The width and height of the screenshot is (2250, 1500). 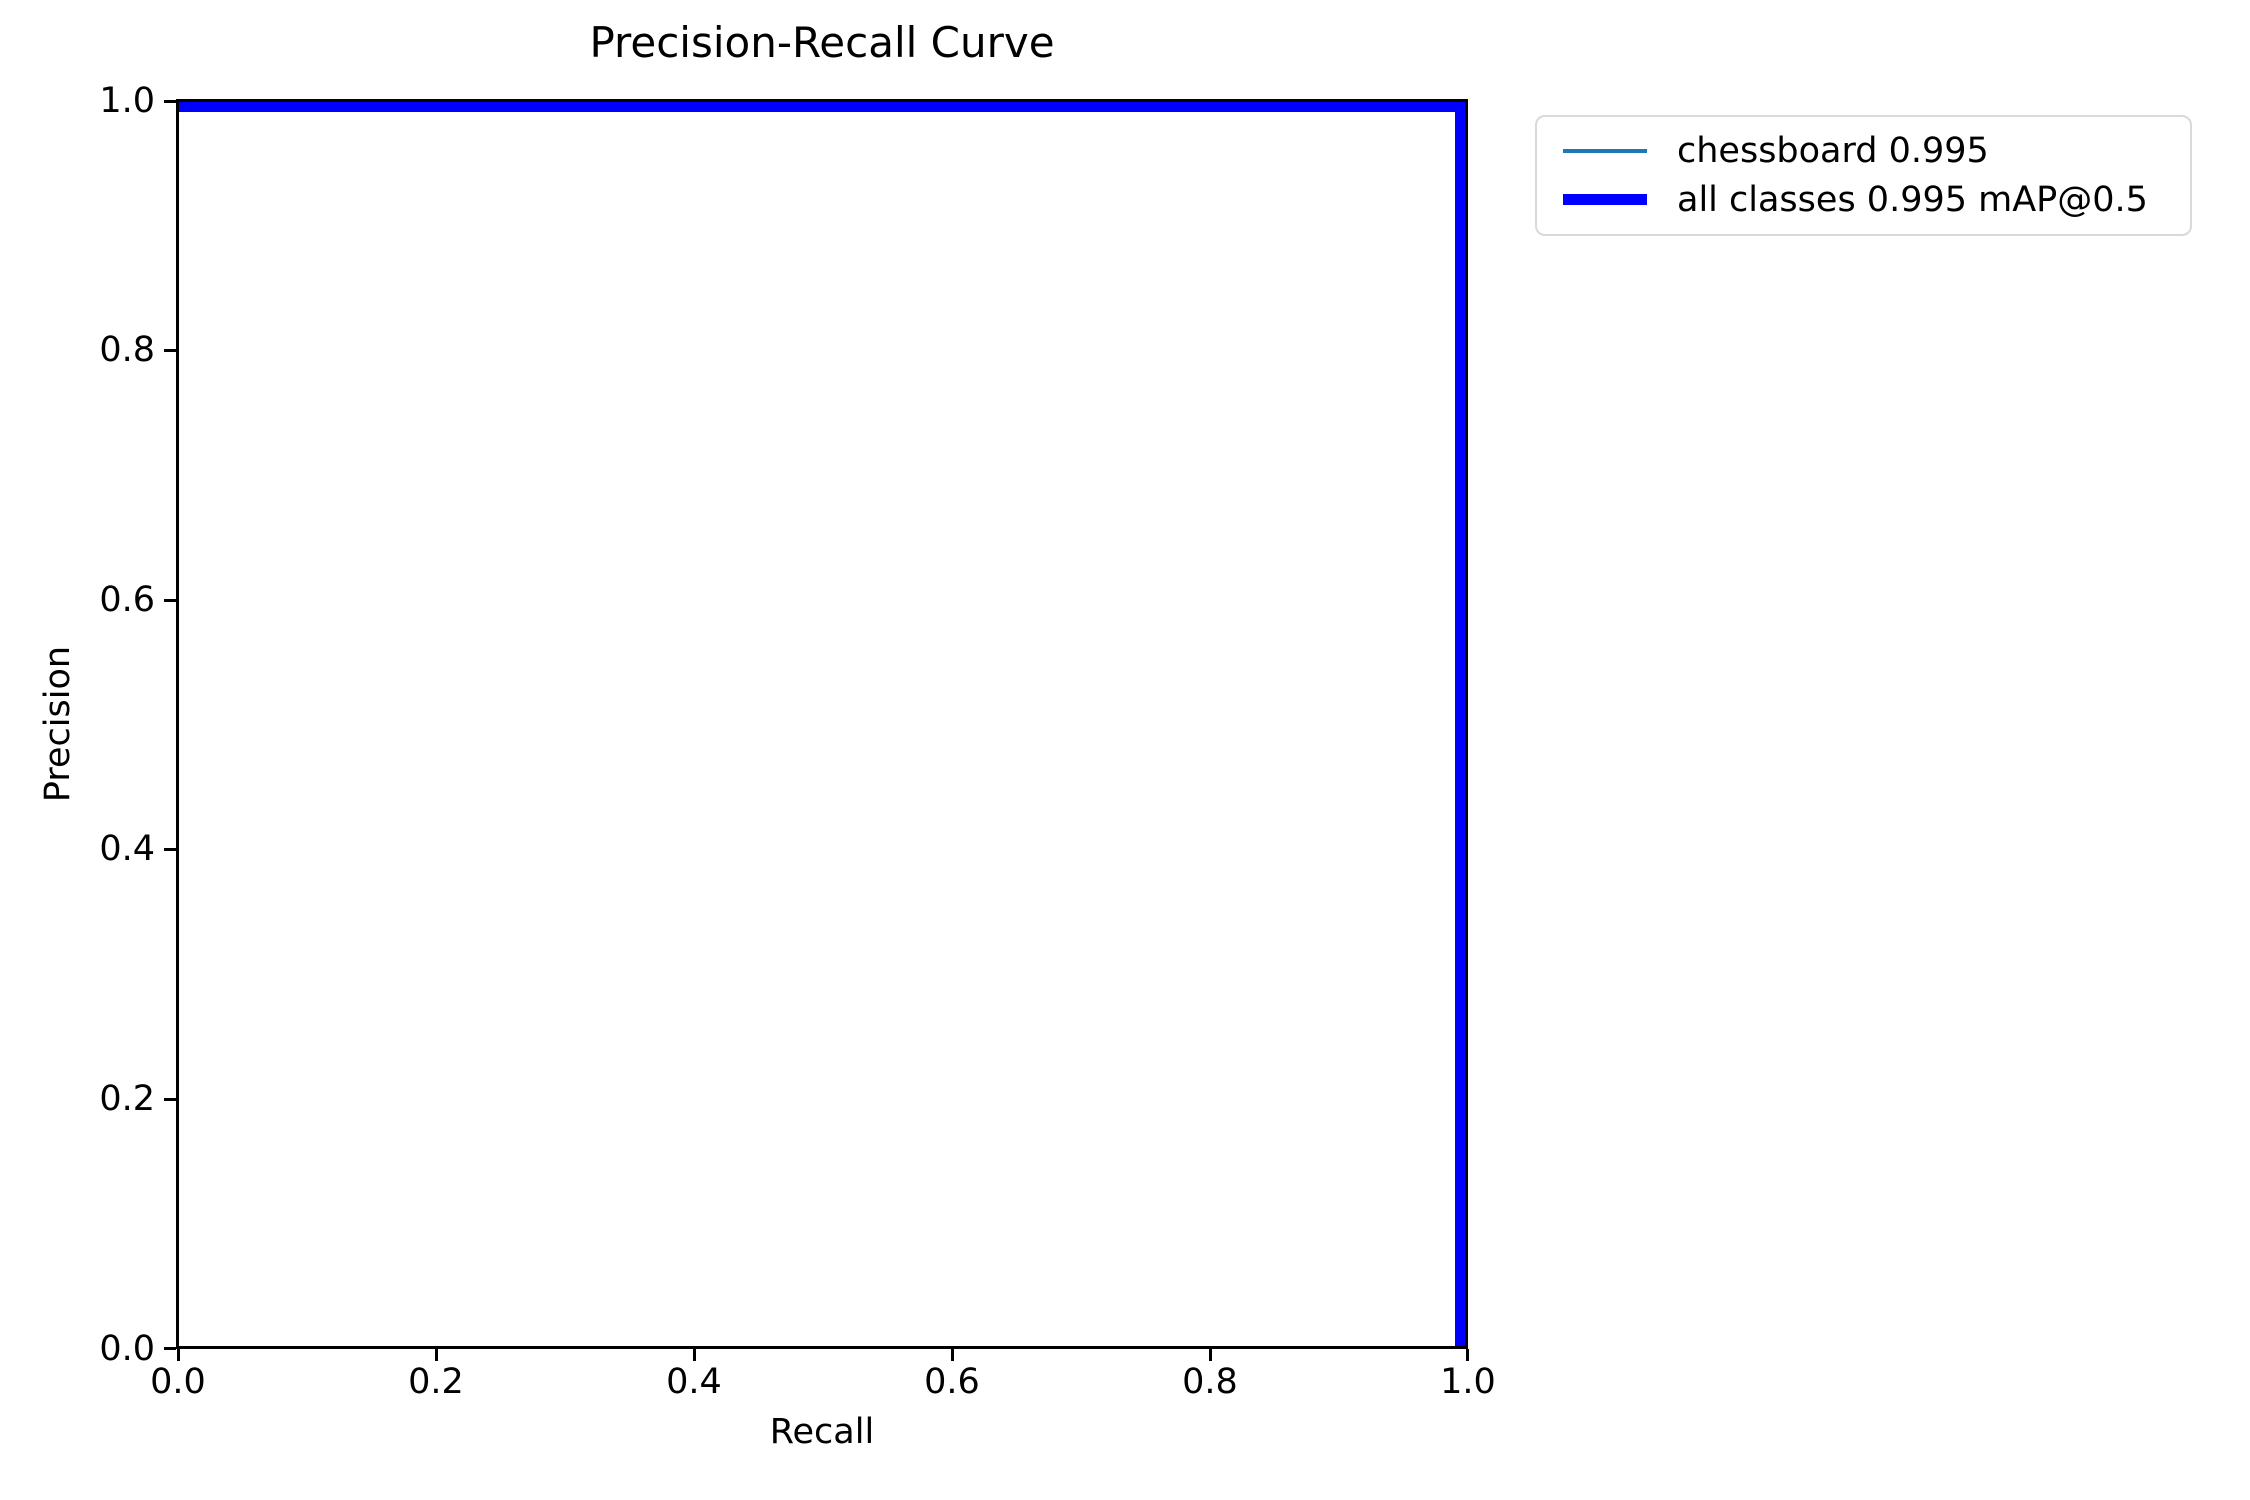 I want to click on legend-line-swatch-chessboard, so click(x=1605, y=151).